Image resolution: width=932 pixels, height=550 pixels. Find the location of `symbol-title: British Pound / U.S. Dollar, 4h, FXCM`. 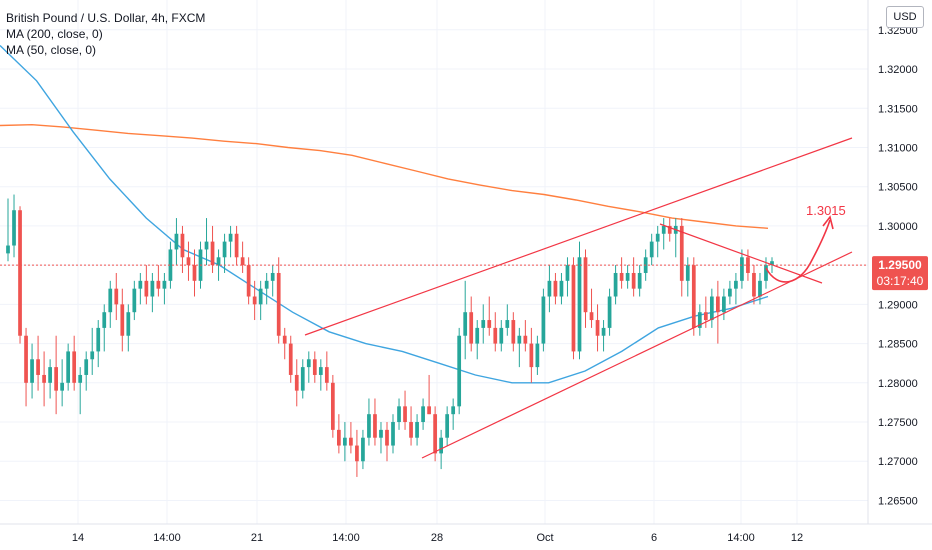

symbol-title: British Pound / U.S. Dollar, 4h, FXCM is located at coordinates (106, 18).